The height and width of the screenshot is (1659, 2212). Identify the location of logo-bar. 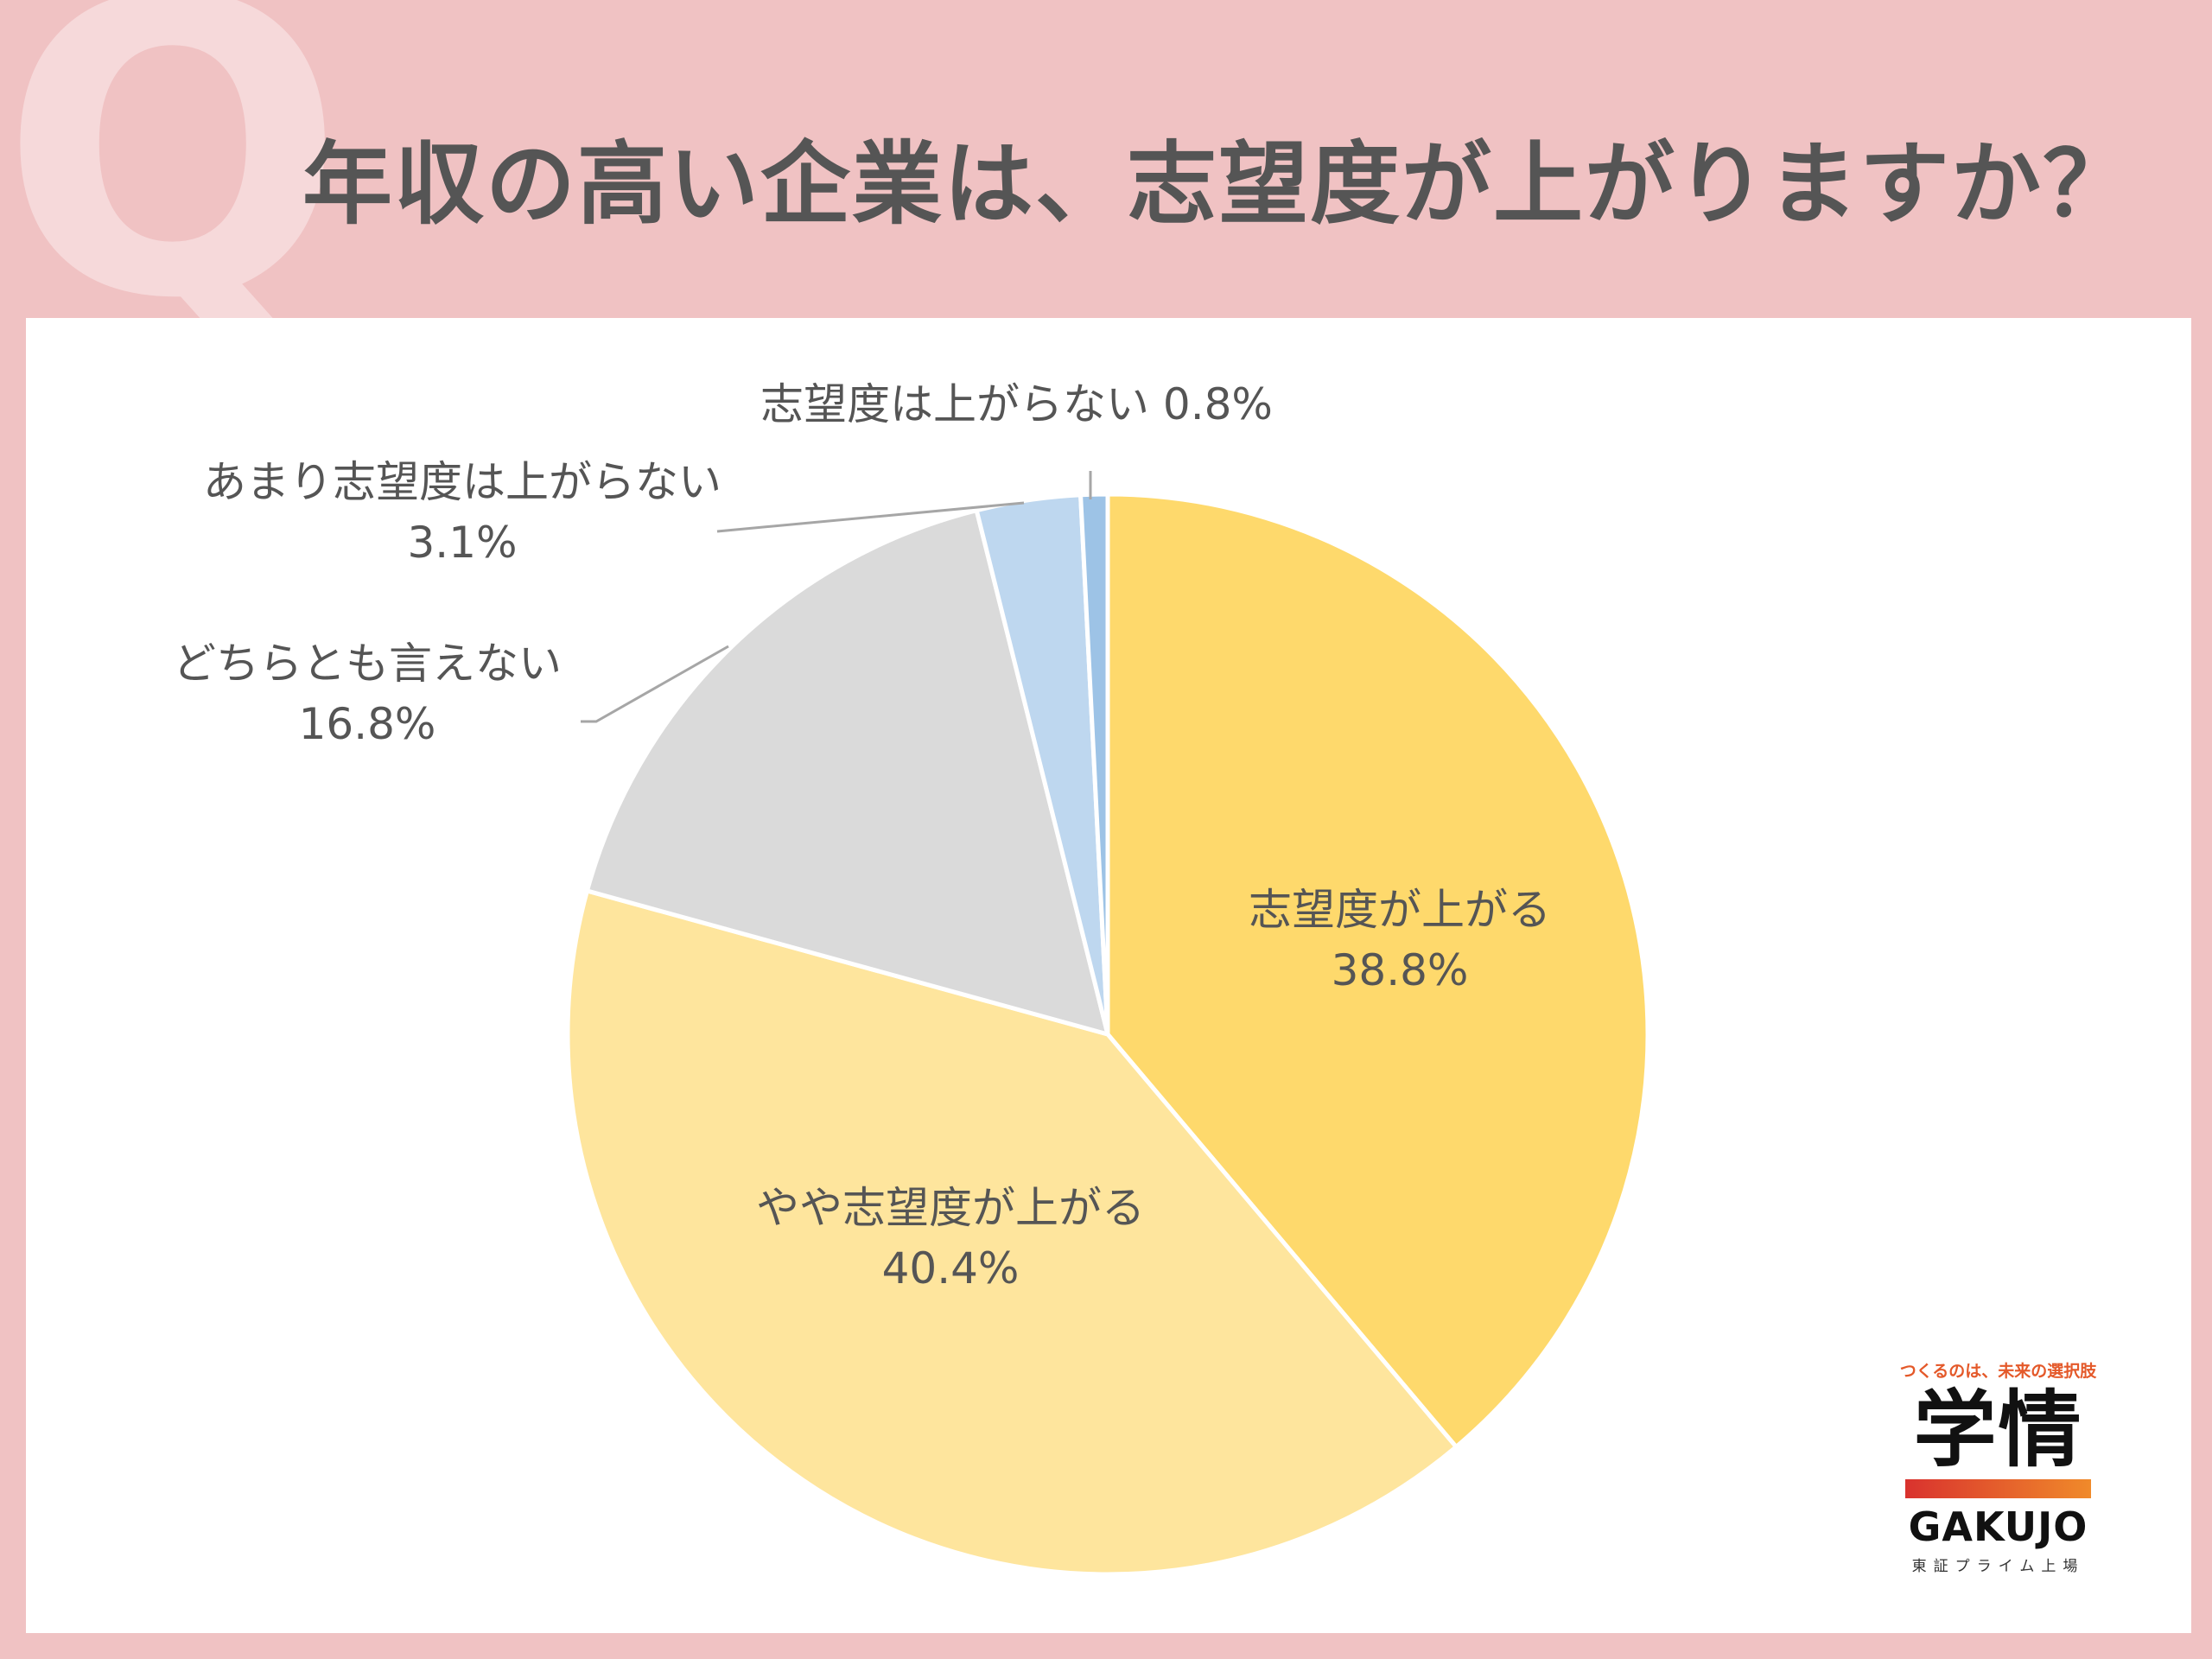
(1998, 1488).